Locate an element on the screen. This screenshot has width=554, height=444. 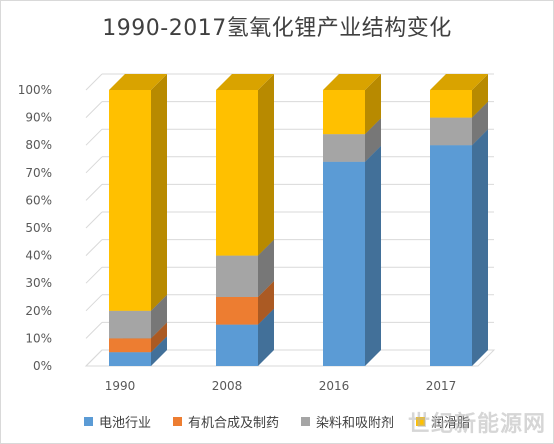
y-tick-label: 0% is located at coordinates (42, 366).